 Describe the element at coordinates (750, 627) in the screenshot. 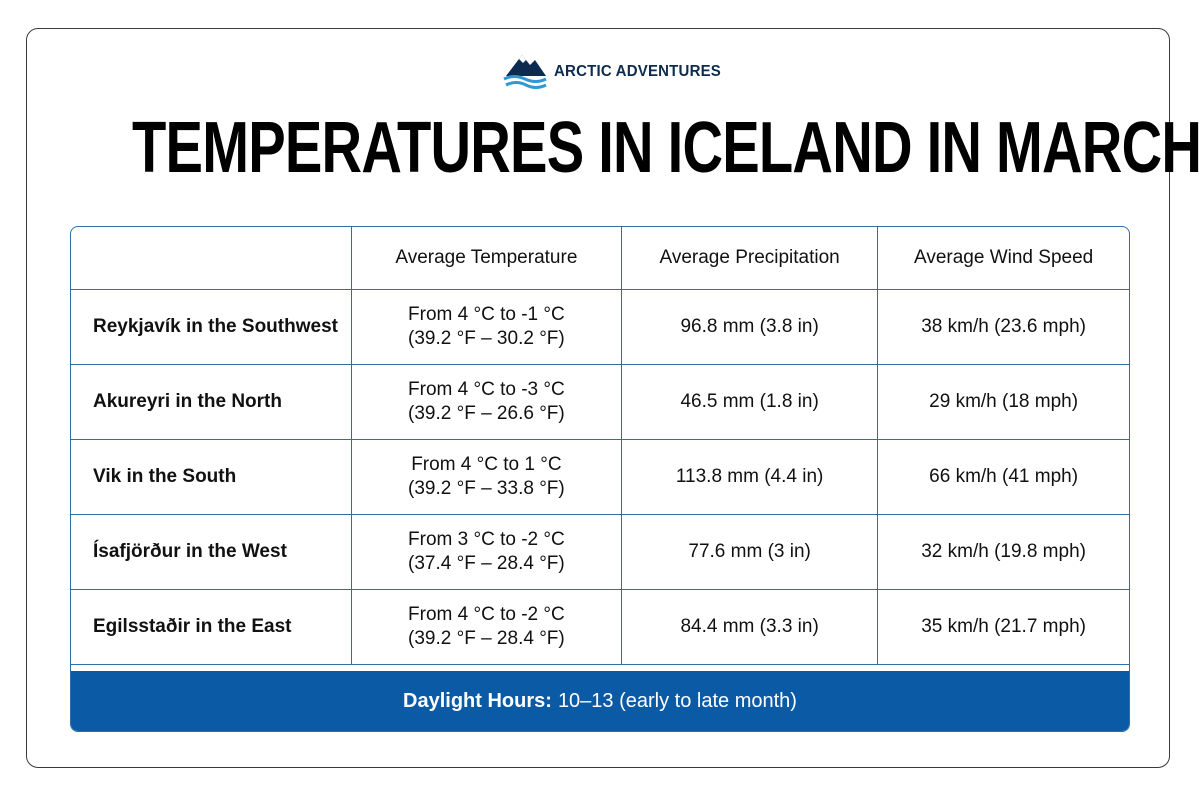

I see `precipitation-cell: 84.4 mm (3.3 in)` at that location.